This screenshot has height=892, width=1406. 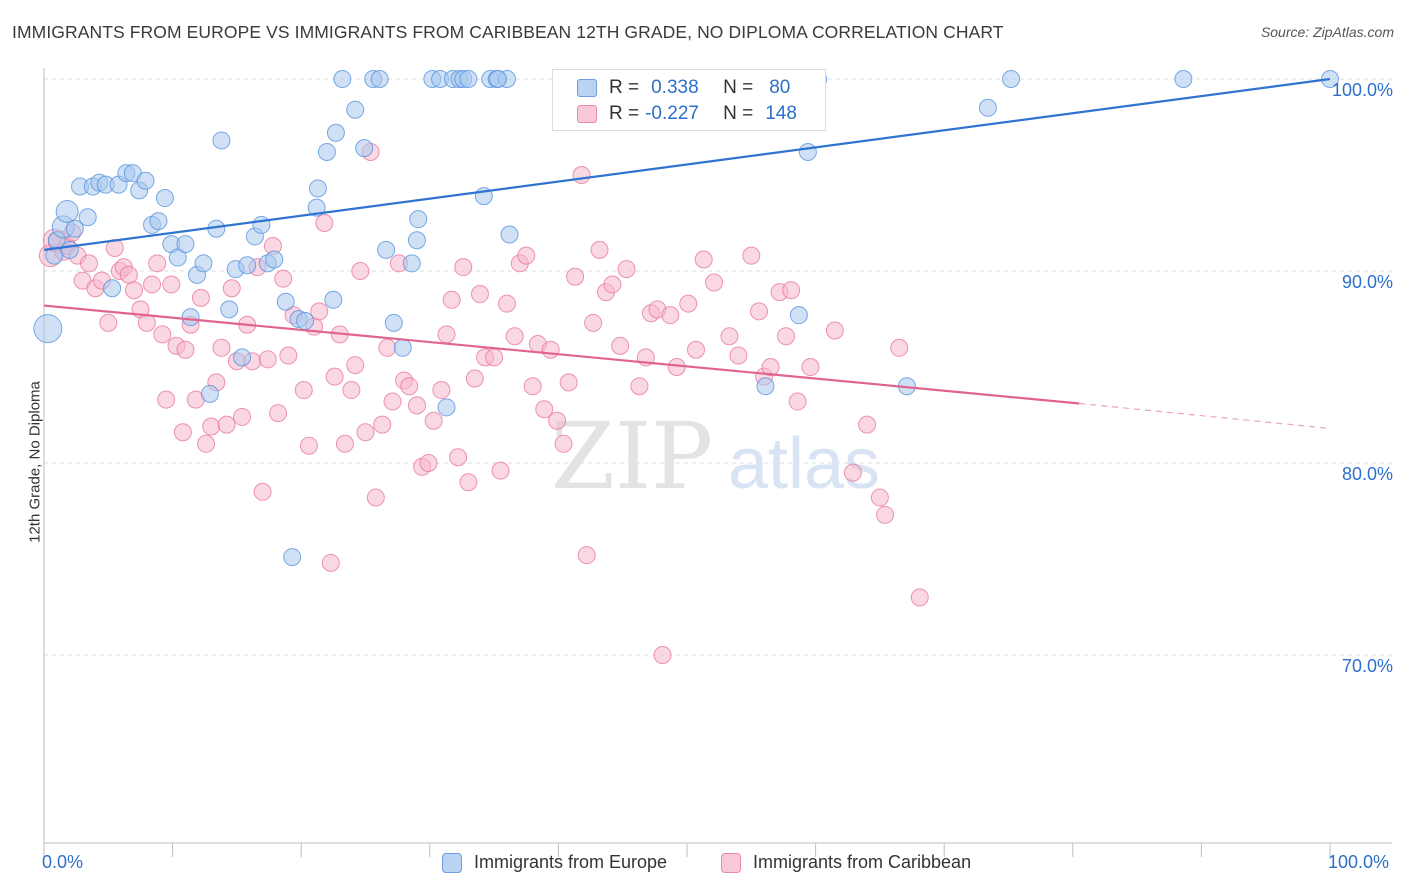 What do you see at coordinates (804, 464) in the screenshot?
I see `watermark-atlas: atlas` at bounding box center [804, 464].